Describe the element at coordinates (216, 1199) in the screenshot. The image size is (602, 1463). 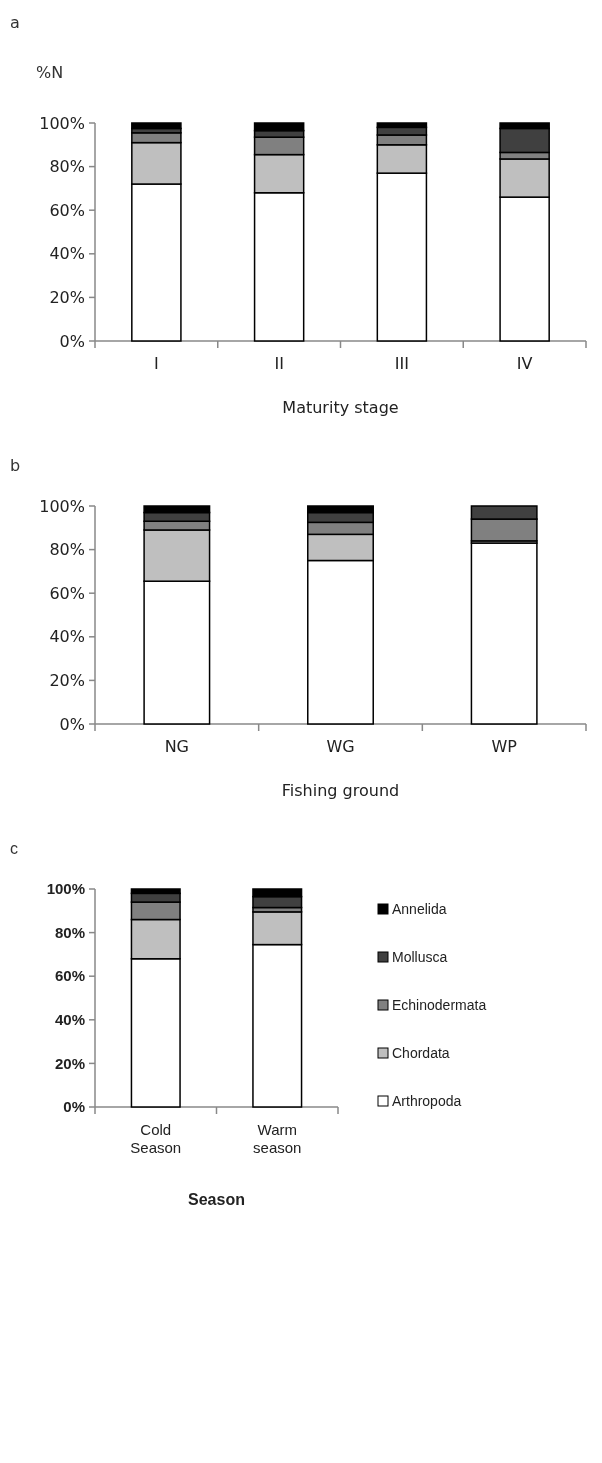
I see `x-axis-title: Season` at that location.